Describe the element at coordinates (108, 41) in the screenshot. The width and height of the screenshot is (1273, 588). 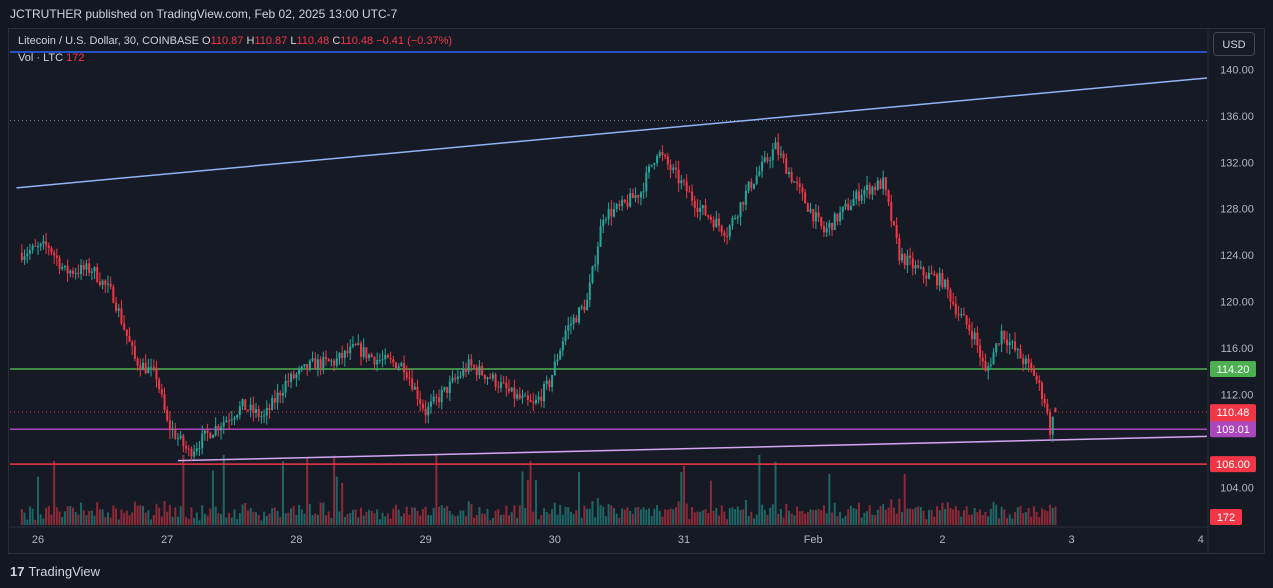
I see `symbol-name: Litecoin / U.S. Dollar, 30, COINBASE` at that location.